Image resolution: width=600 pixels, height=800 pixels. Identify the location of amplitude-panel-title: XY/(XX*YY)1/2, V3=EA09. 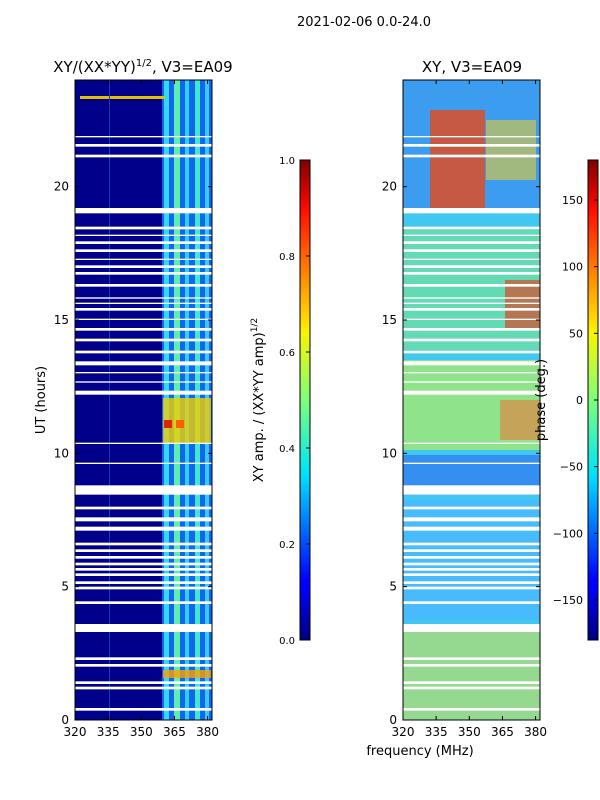
(142, 67).